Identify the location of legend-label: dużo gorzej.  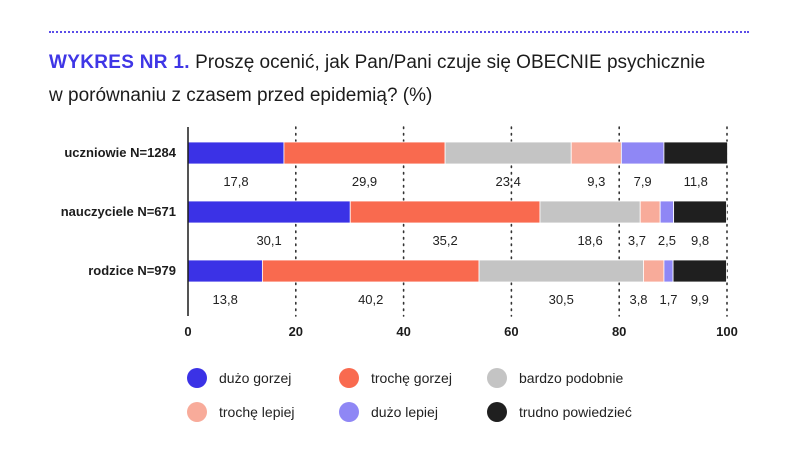
(255, 378).